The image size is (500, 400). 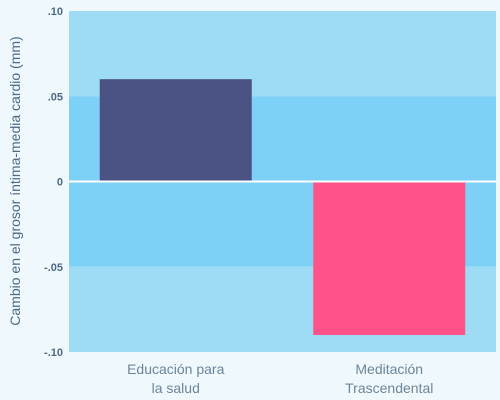 I want to click on y-tick-label: -.10, so click(x=53, y=353).